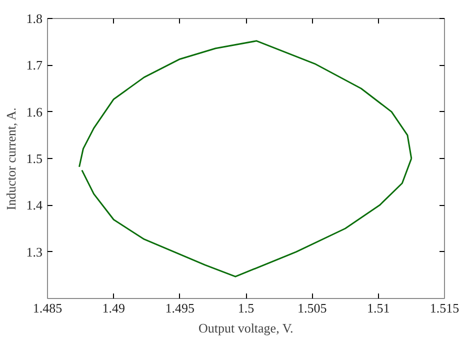 The height and width of the screenshot is (338, 474). I want to click on x-tick-label: 1.495, so click(179, 308).